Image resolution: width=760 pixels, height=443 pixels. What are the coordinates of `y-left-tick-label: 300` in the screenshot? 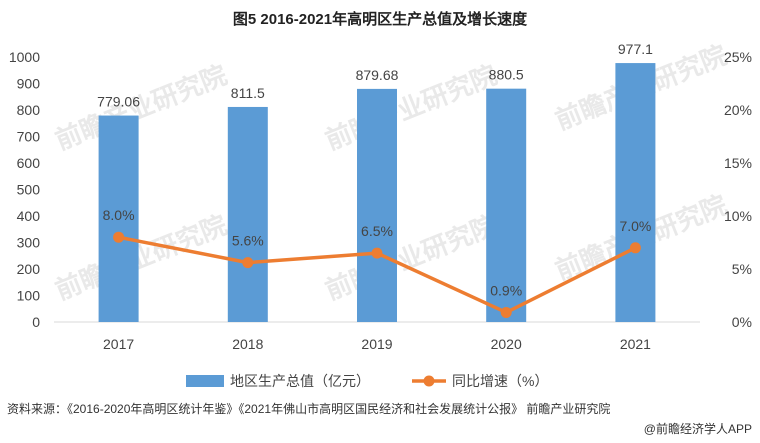 It's located at (29, 243).